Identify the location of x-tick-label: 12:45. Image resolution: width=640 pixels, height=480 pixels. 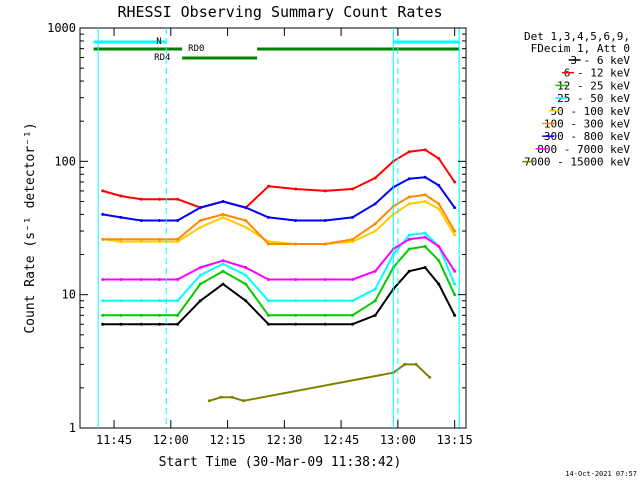
(341, 440).